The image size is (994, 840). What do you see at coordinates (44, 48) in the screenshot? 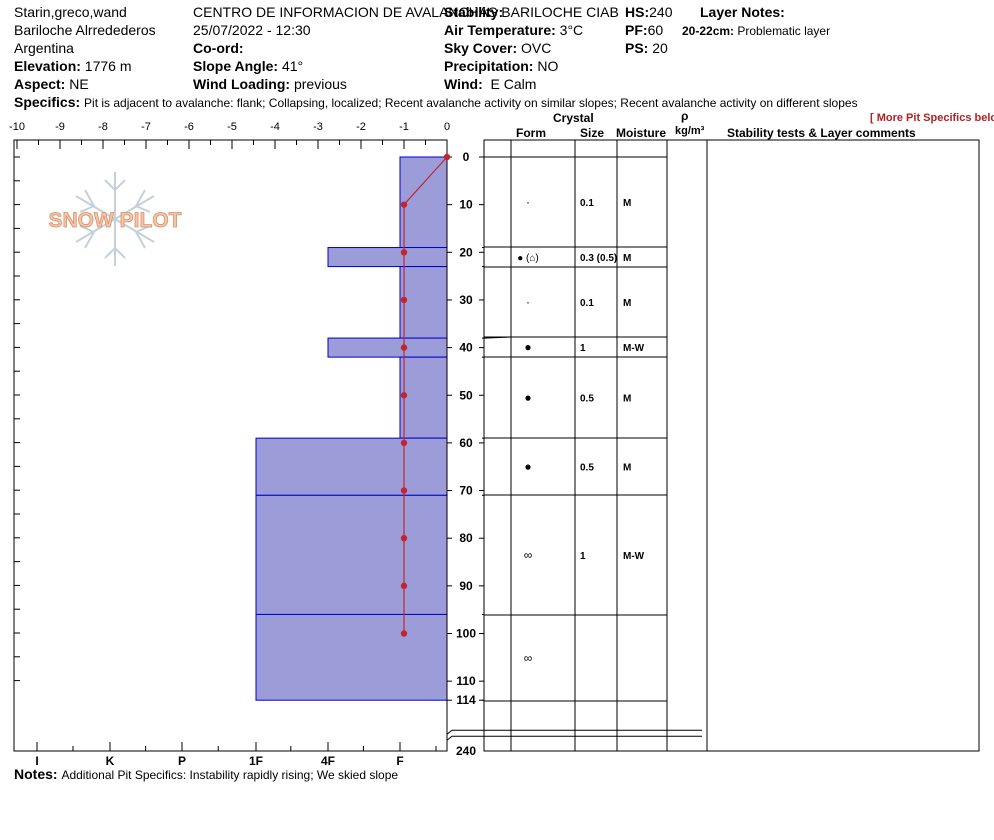
I see `country: Argentina` at bounding box center [44, 48].